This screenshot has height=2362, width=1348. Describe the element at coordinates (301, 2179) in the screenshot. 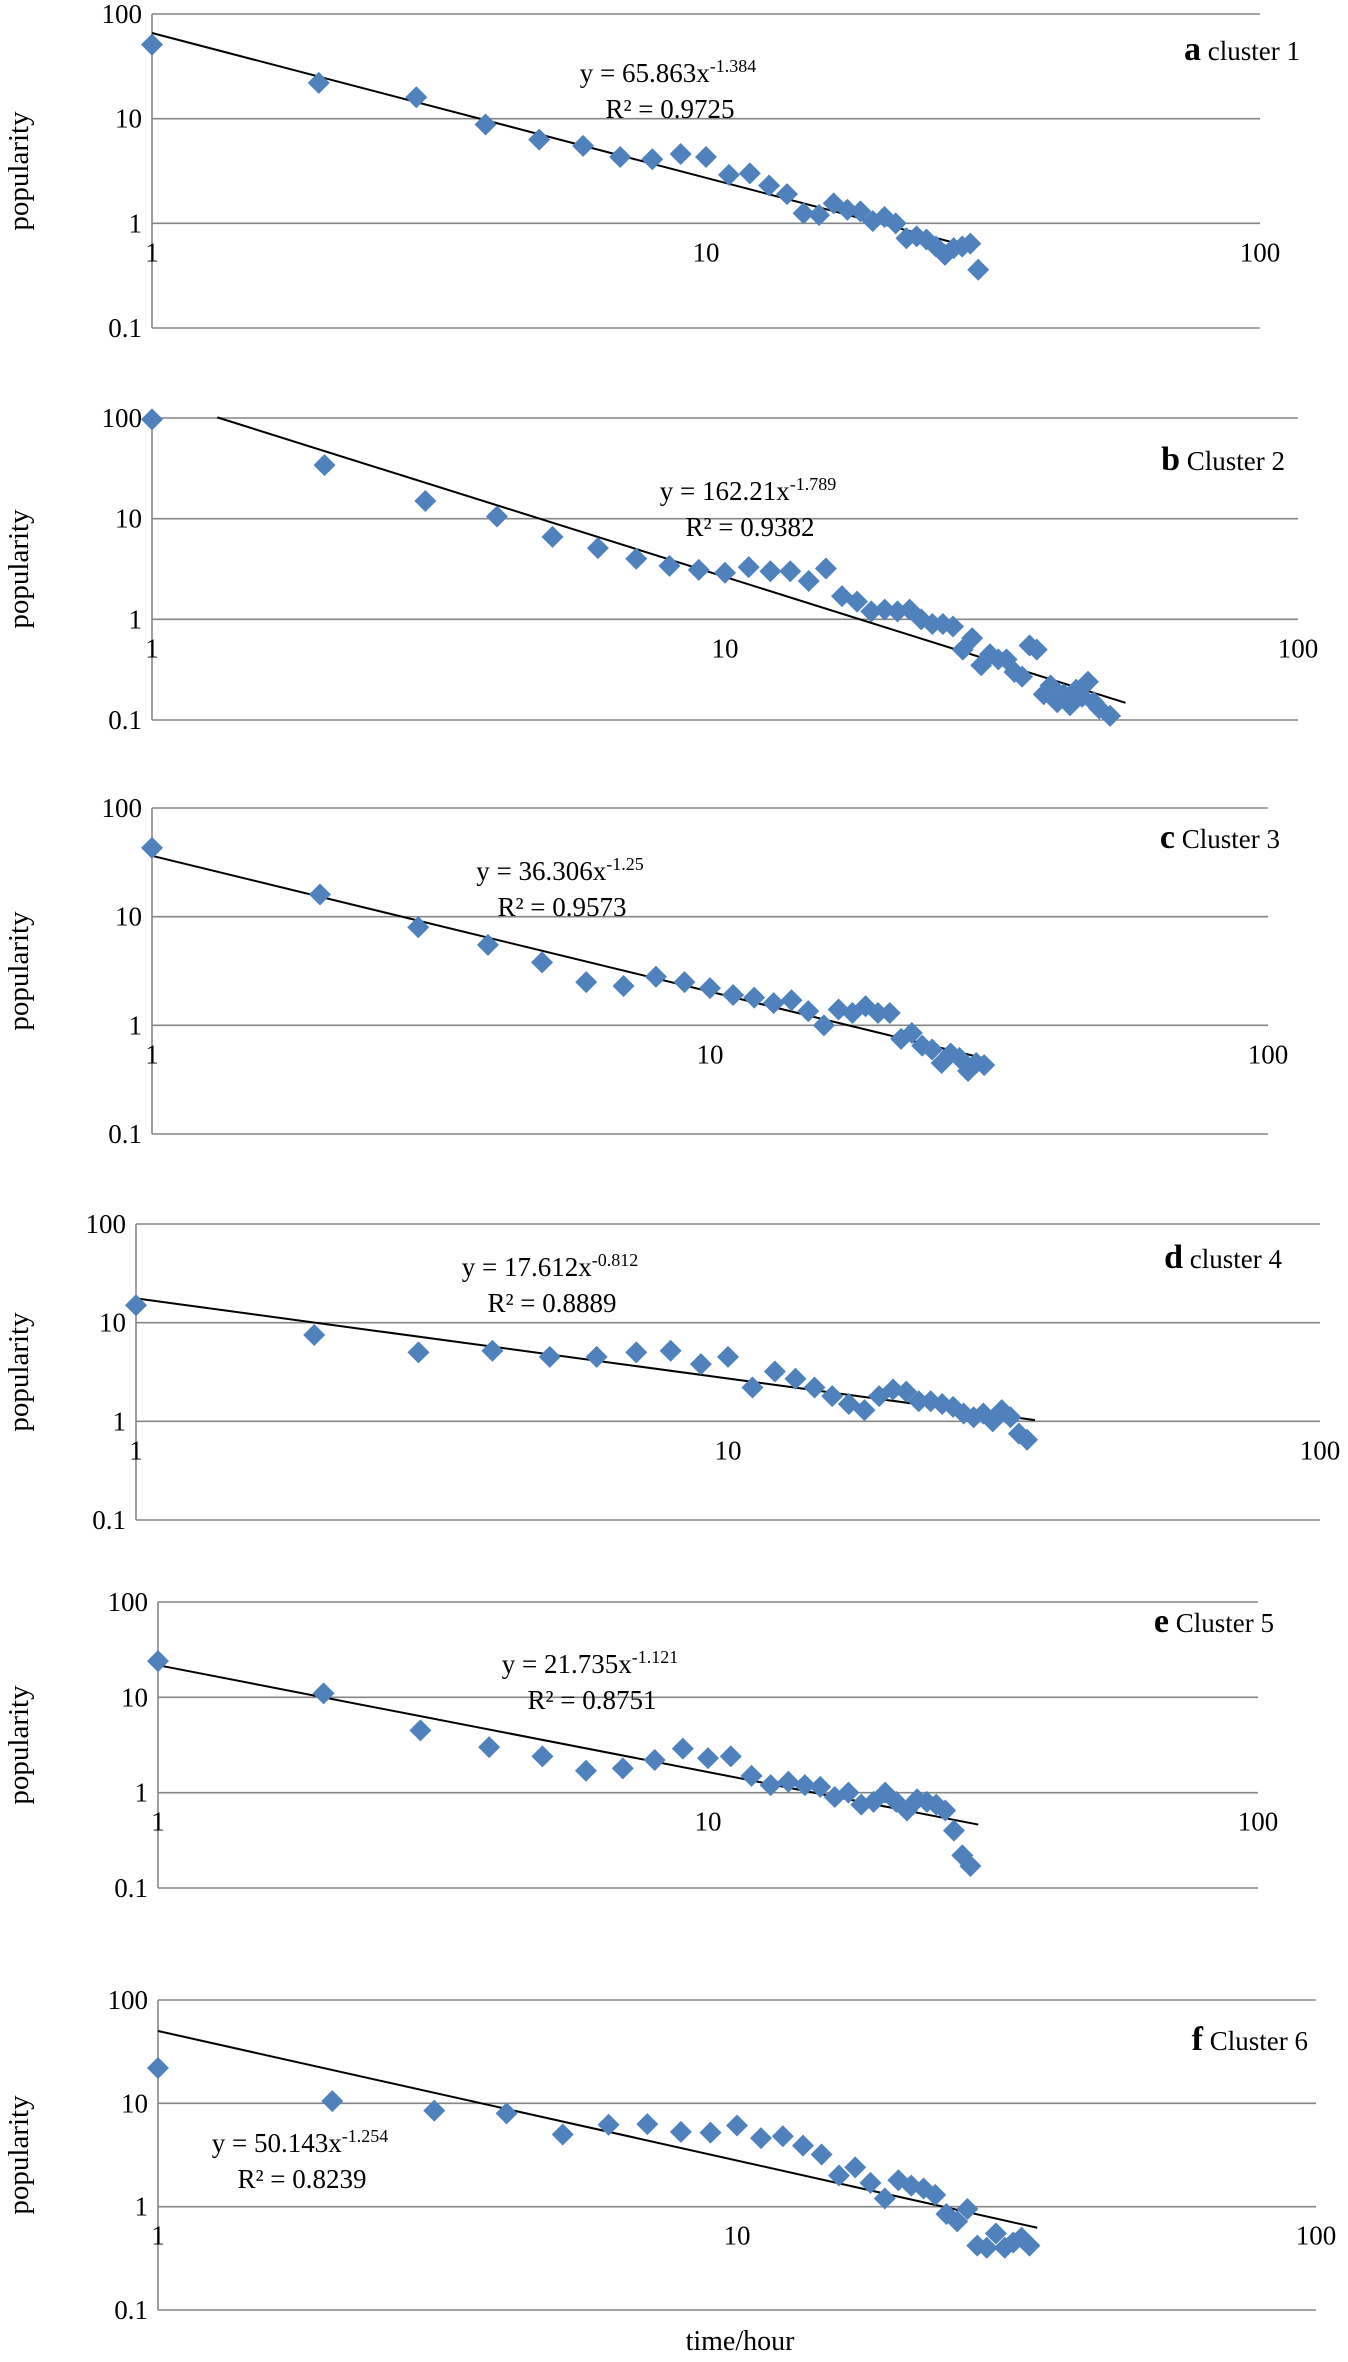

I see `r-squared-label: R² = 0.8239` at that location.